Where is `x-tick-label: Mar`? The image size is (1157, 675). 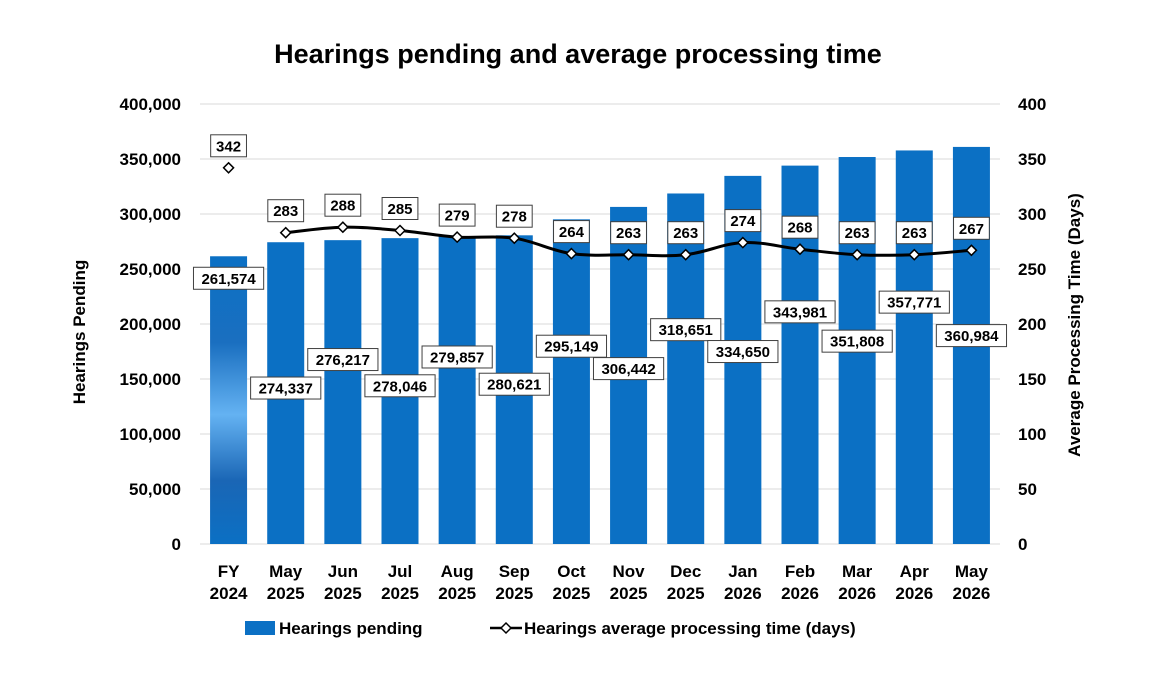
x-tick-label: Mar is located at coordinates (857, 571).